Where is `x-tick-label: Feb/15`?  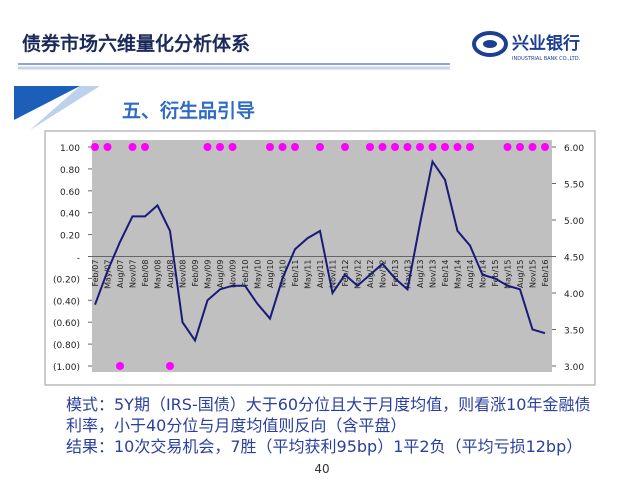 x-tick-label: Feb/15 is located at coordinates (495, 273).